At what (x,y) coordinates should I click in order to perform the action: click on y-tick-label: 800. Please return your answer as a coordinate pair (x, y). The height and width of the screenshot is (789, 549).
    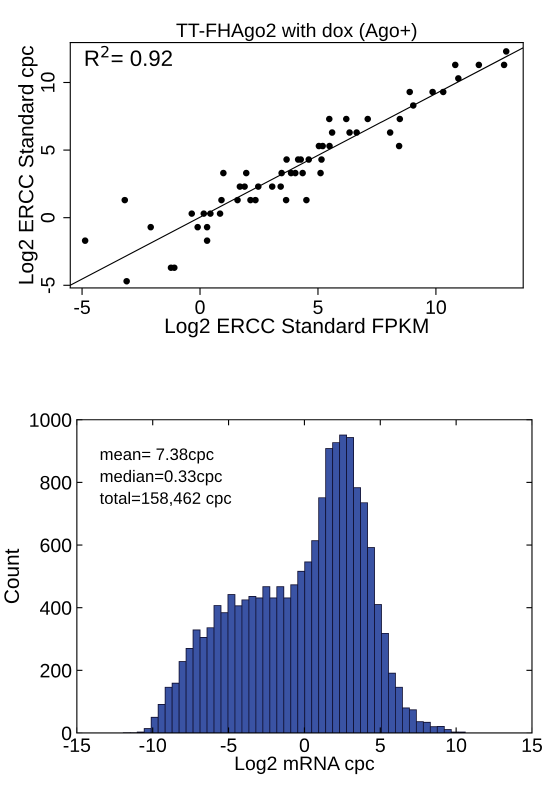
    Looking at the image, I should click on (56, 483).